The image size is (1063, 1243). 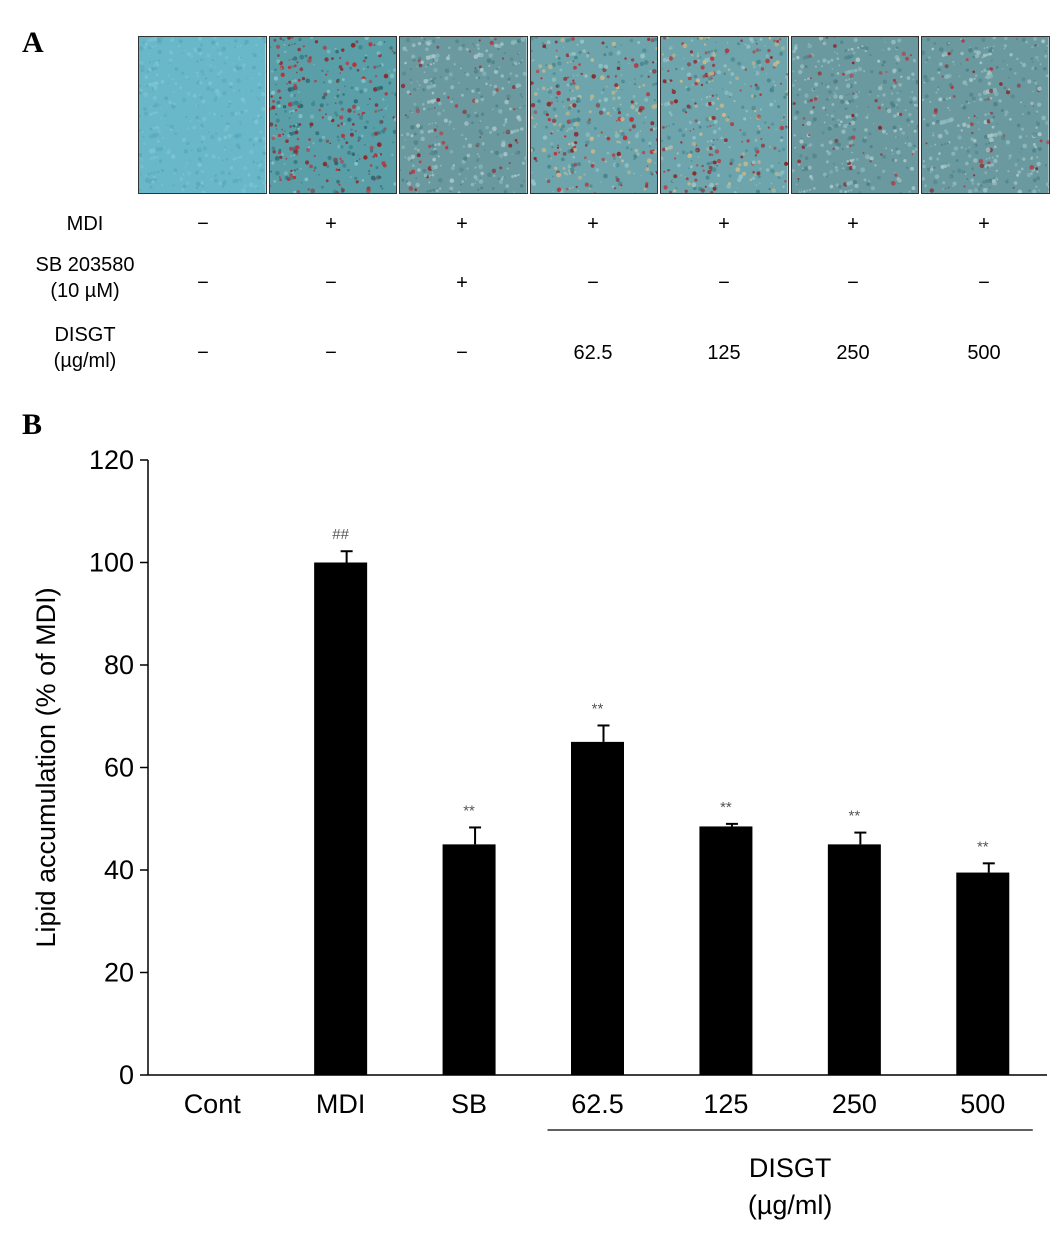 What do you see at coordinates (341, 1104) in the screenshot?
I see `x-tick-label: MDI` at bounding box center [341, 1104].